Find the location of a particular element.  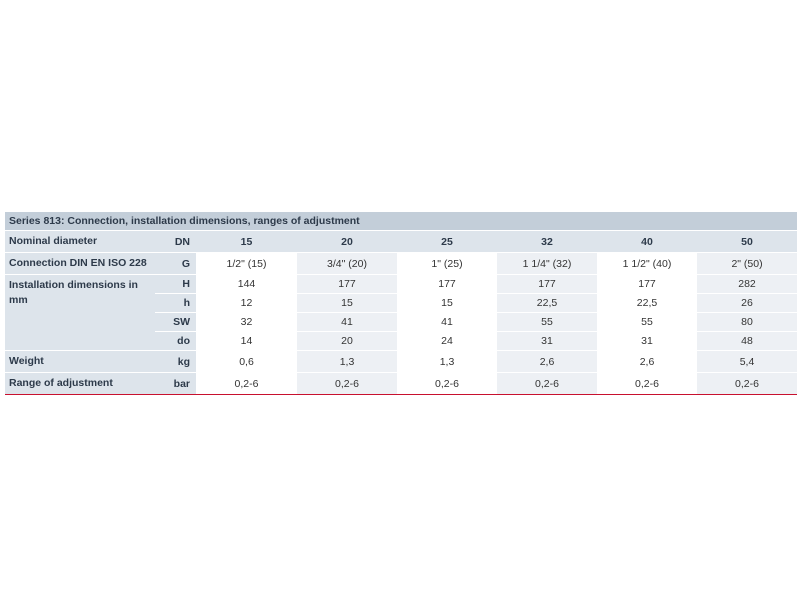

unit: G is located at coordinates (175, 263).